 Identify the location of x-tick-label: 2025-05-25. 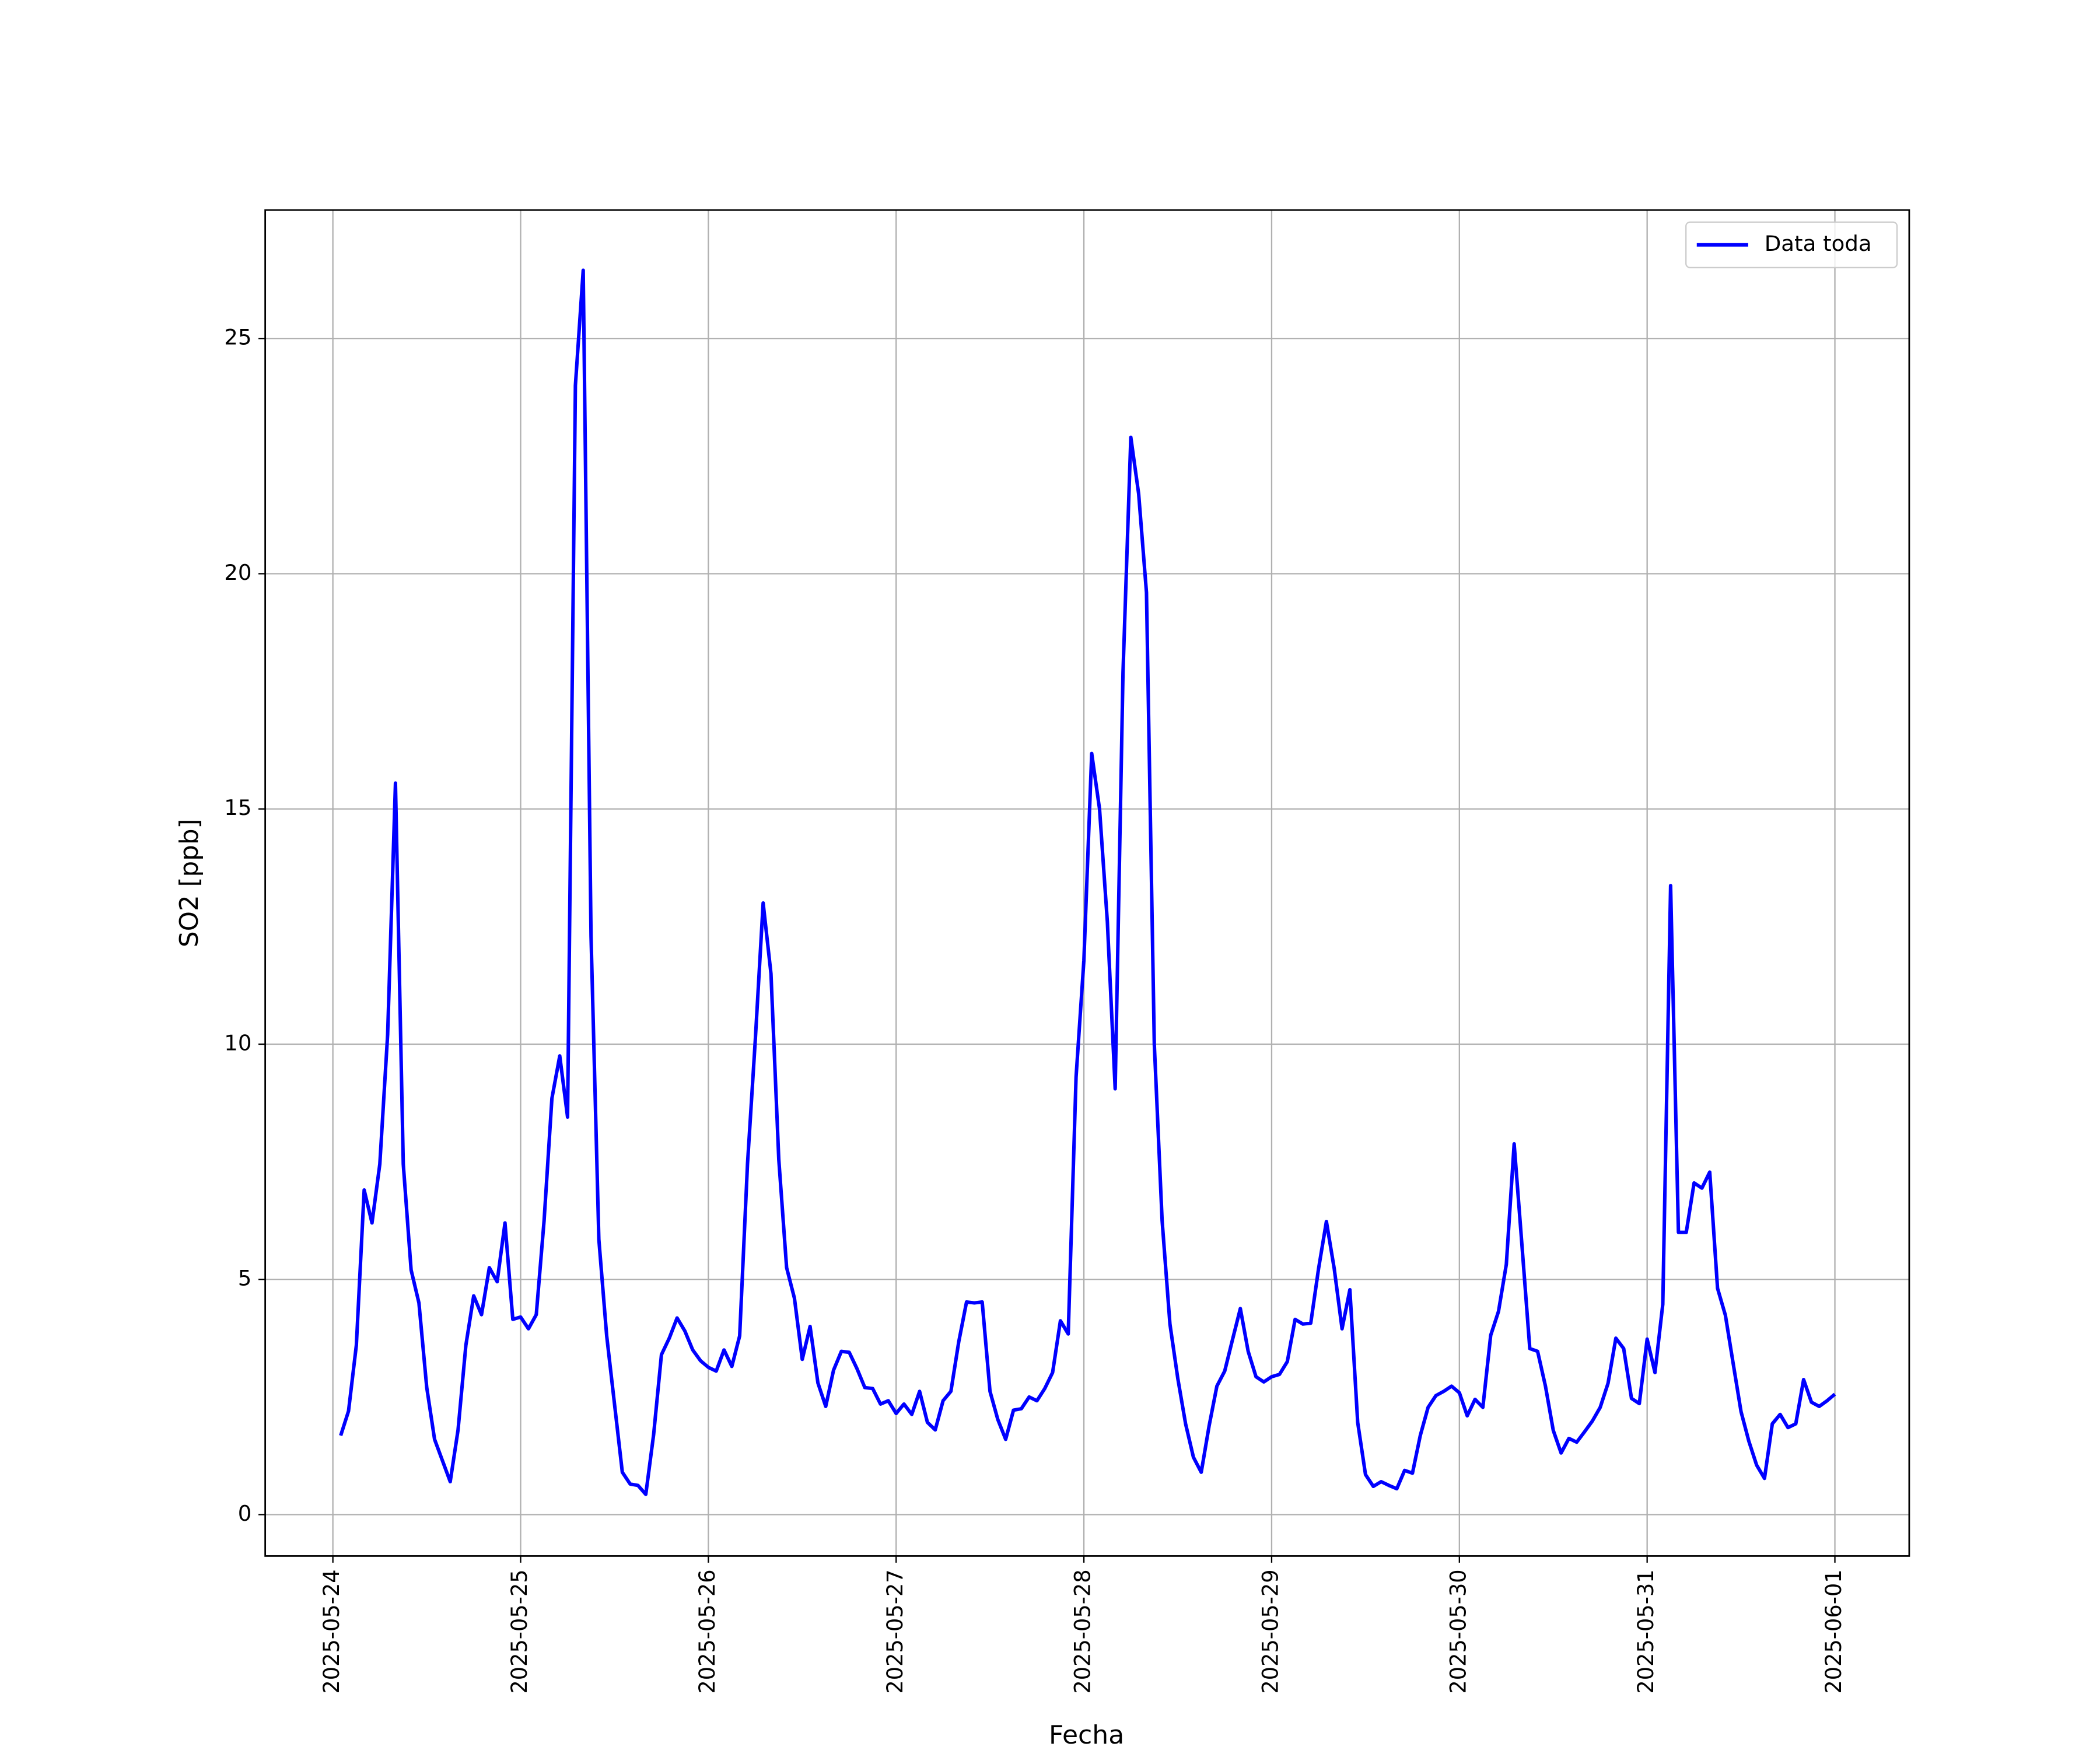
(519, 1631).